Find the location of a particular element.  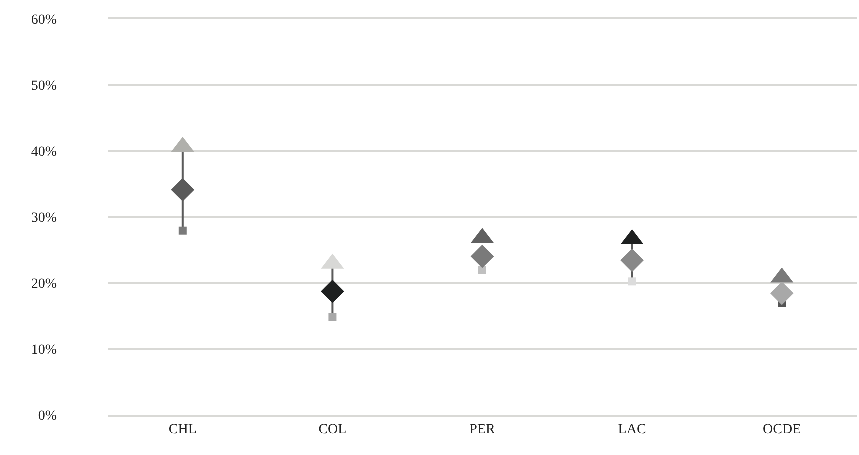

y-tick-label: 20% is located at coordinates (44, 284).